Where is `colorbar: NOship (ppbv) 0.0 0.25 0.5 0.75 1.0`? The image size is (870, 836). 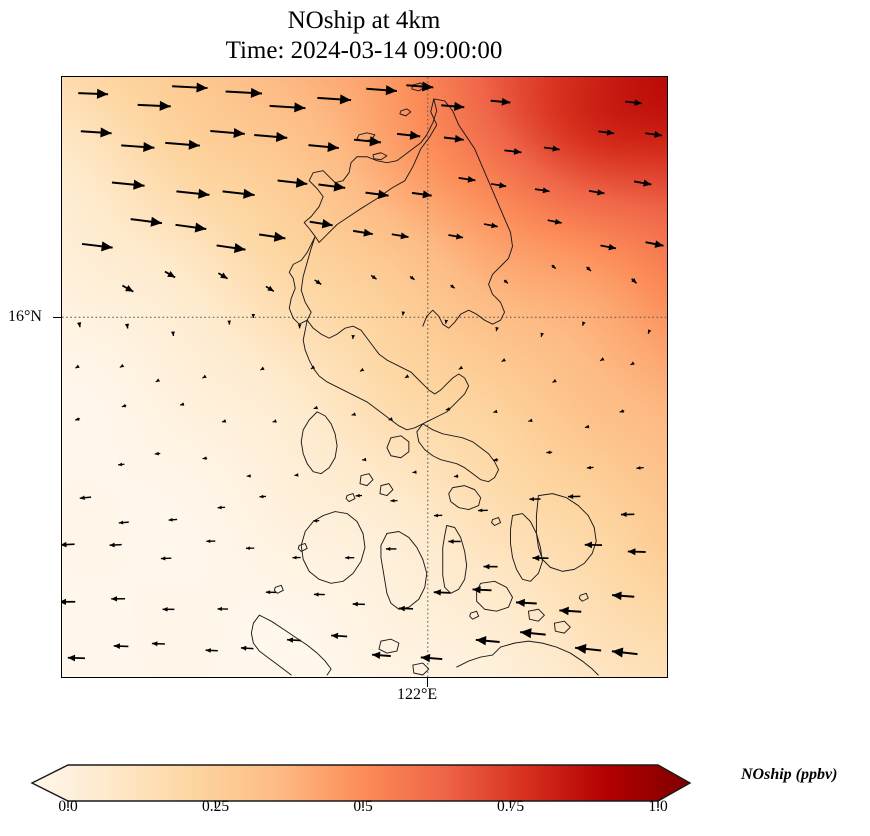
colorbar: NOship (ppbv) 0.0 0.25 0.5 0.75 1.0 is located at coordinates (435, 794).